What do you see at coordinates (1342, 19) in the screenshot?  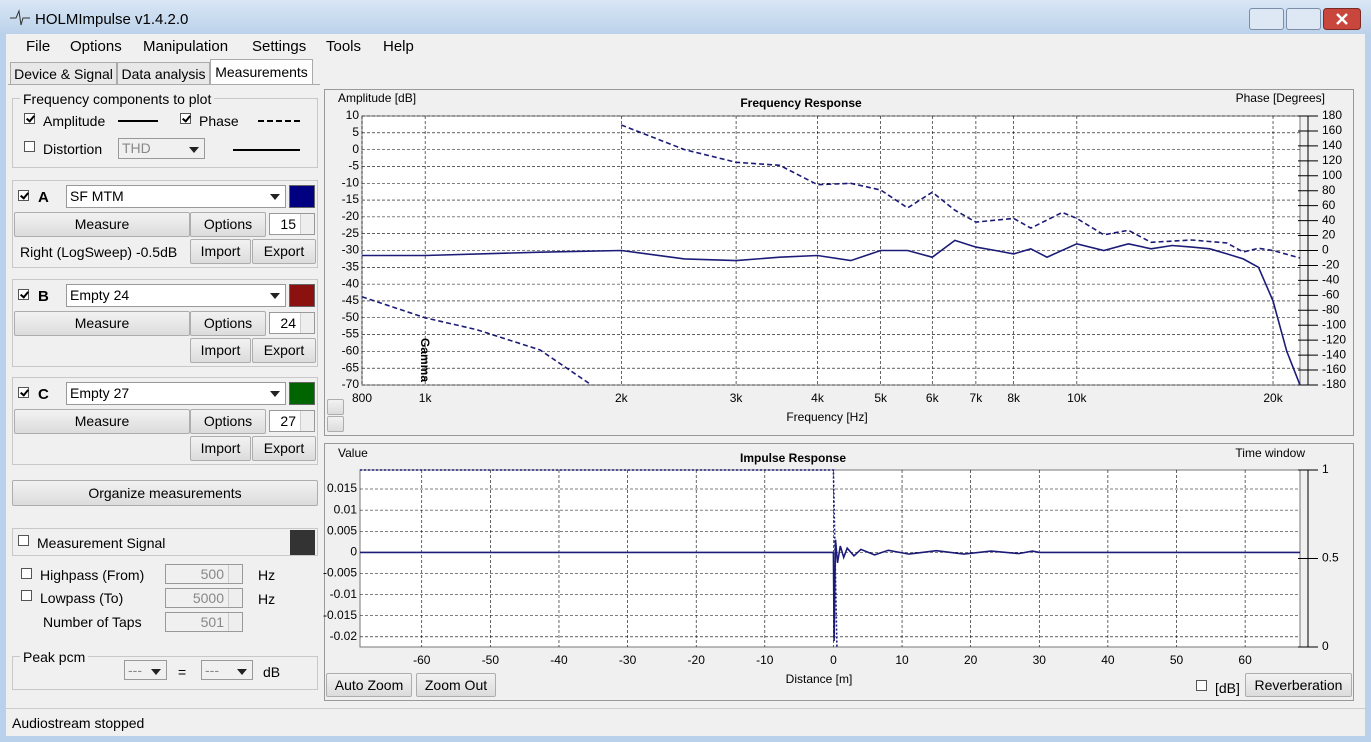 I see `close-button` at bounding box center [1342, 19].